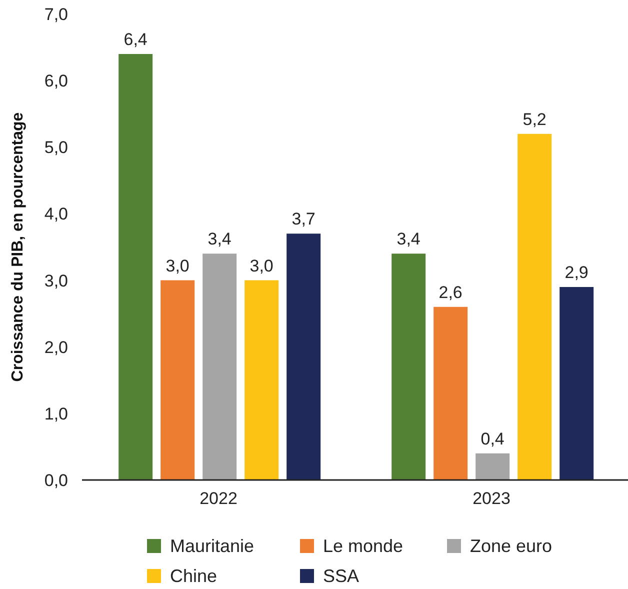 The height and width of the screenshot is (589, 628). I want to click on data-label: 5,2, so click(534, 119).